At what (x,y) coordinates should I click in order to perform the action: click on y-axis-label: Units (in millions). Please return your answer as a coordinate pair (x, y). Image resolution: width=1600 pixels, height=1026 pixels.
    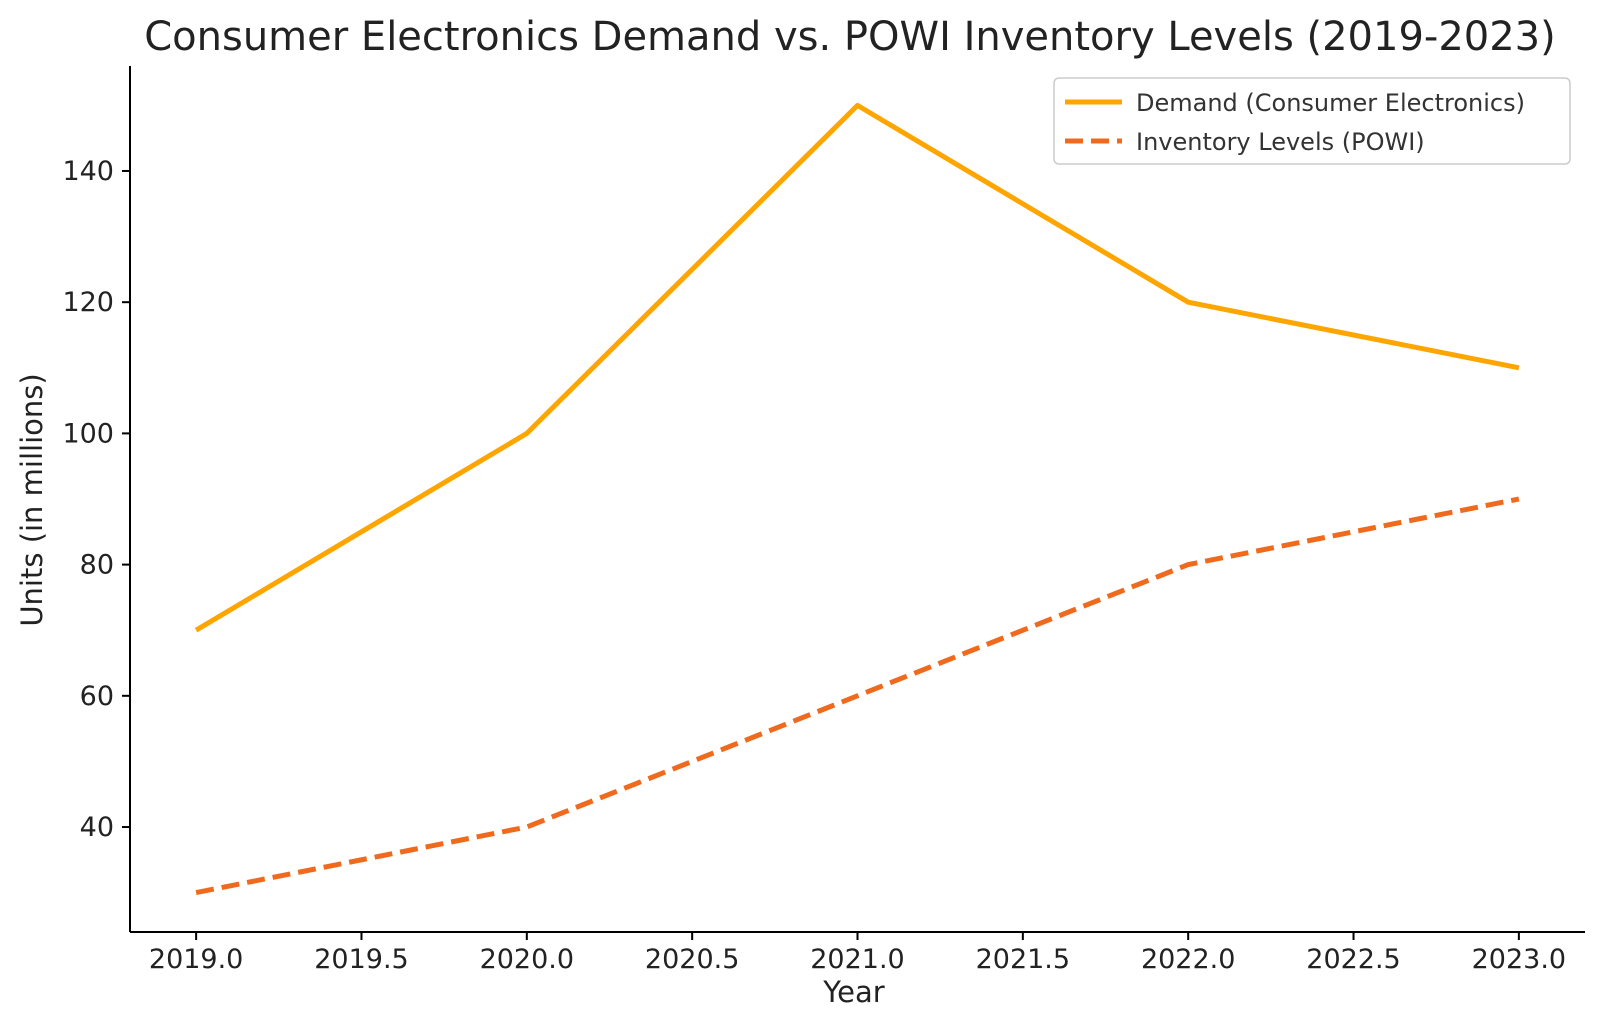
    Looking at the image, I should click on (32, 499).